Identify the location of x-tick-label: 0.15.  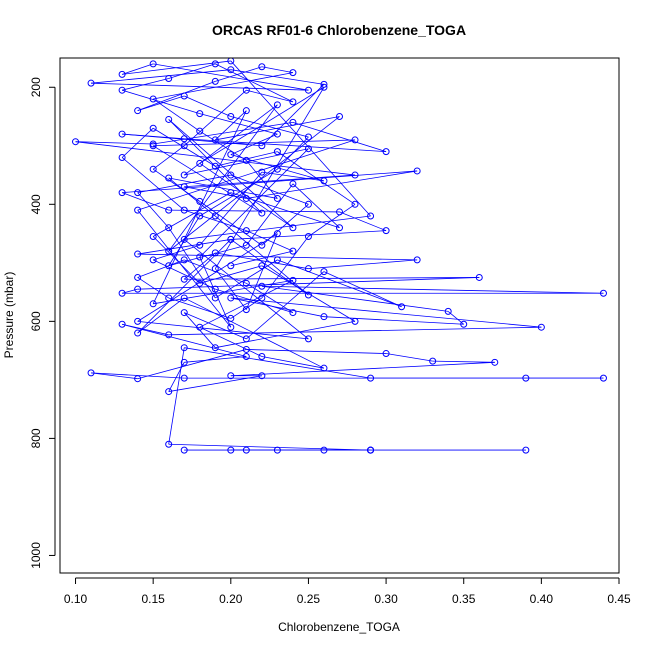
(153, 599).